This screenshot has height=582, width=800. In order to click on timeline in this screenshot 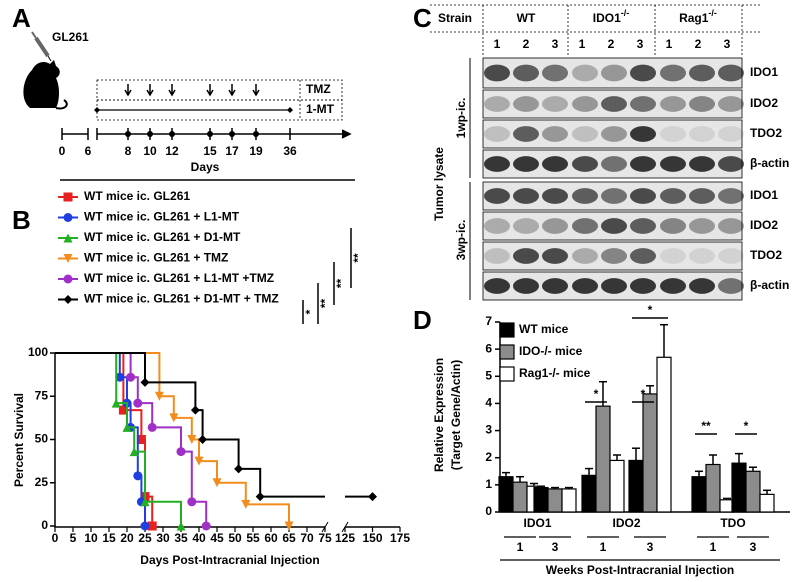, I will do `click(207, 154)`.